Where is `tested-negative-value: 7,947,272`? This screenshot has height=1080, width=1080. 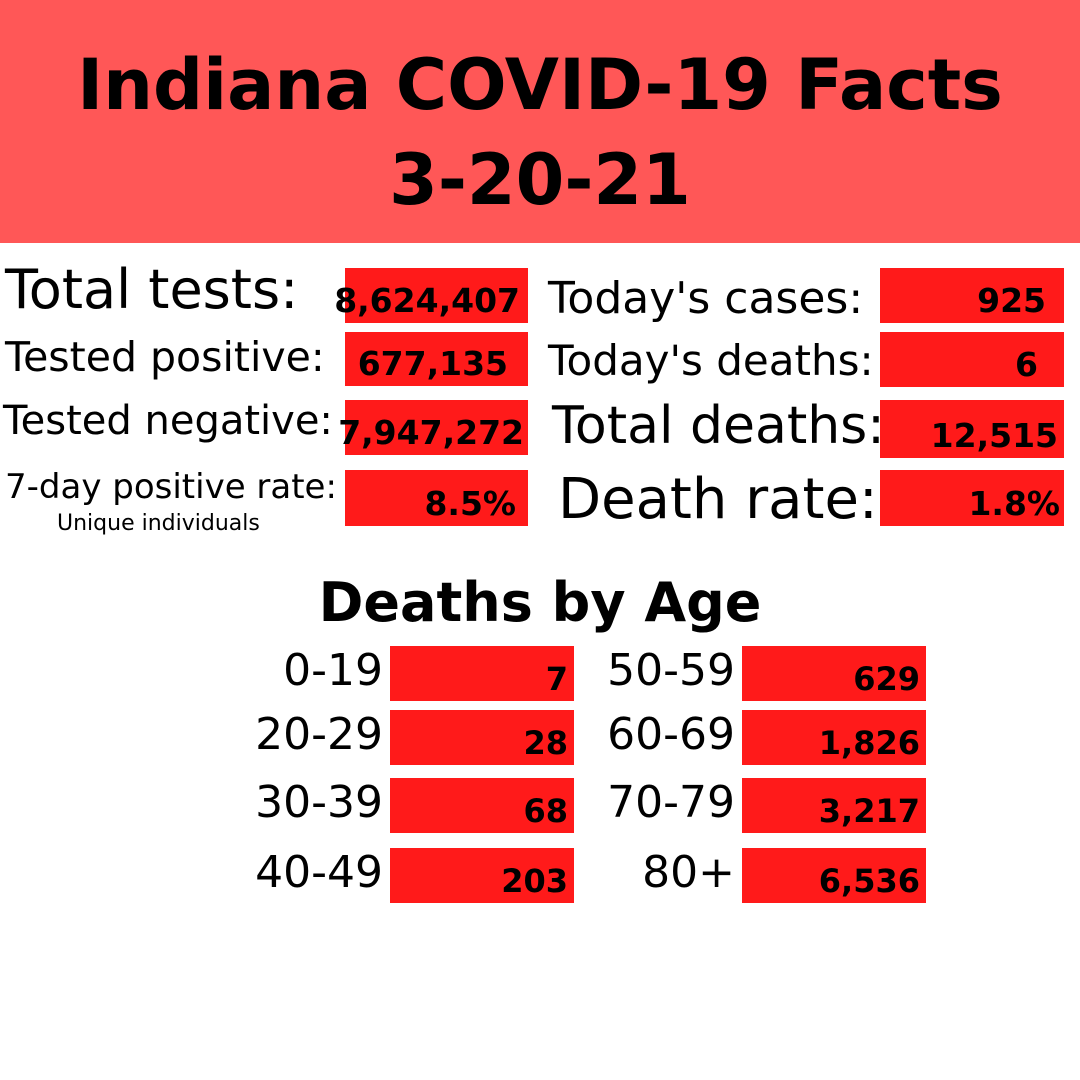
tested-negative-value: 7,947,272 is located at coordinates (433, 427).